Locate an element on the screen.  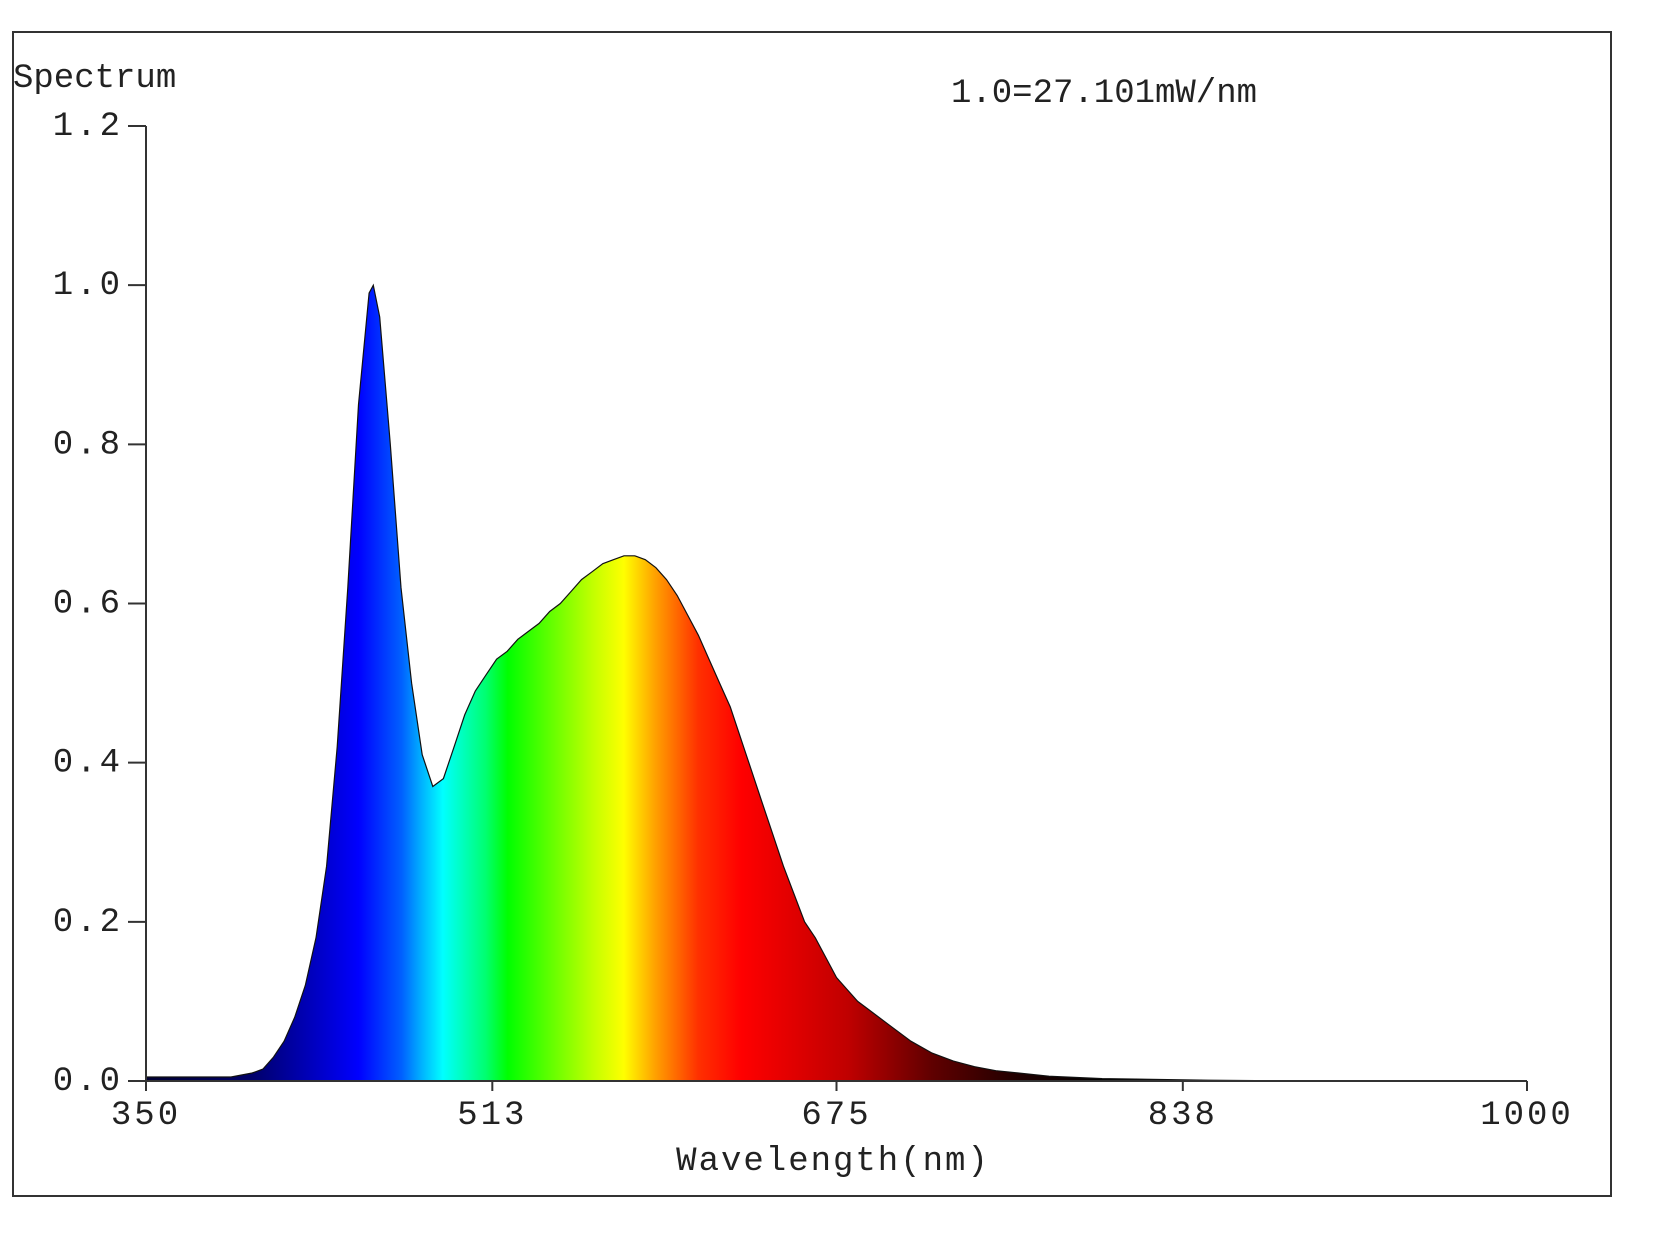
chart-title: Spectrum is located at coordinates (94, 79).